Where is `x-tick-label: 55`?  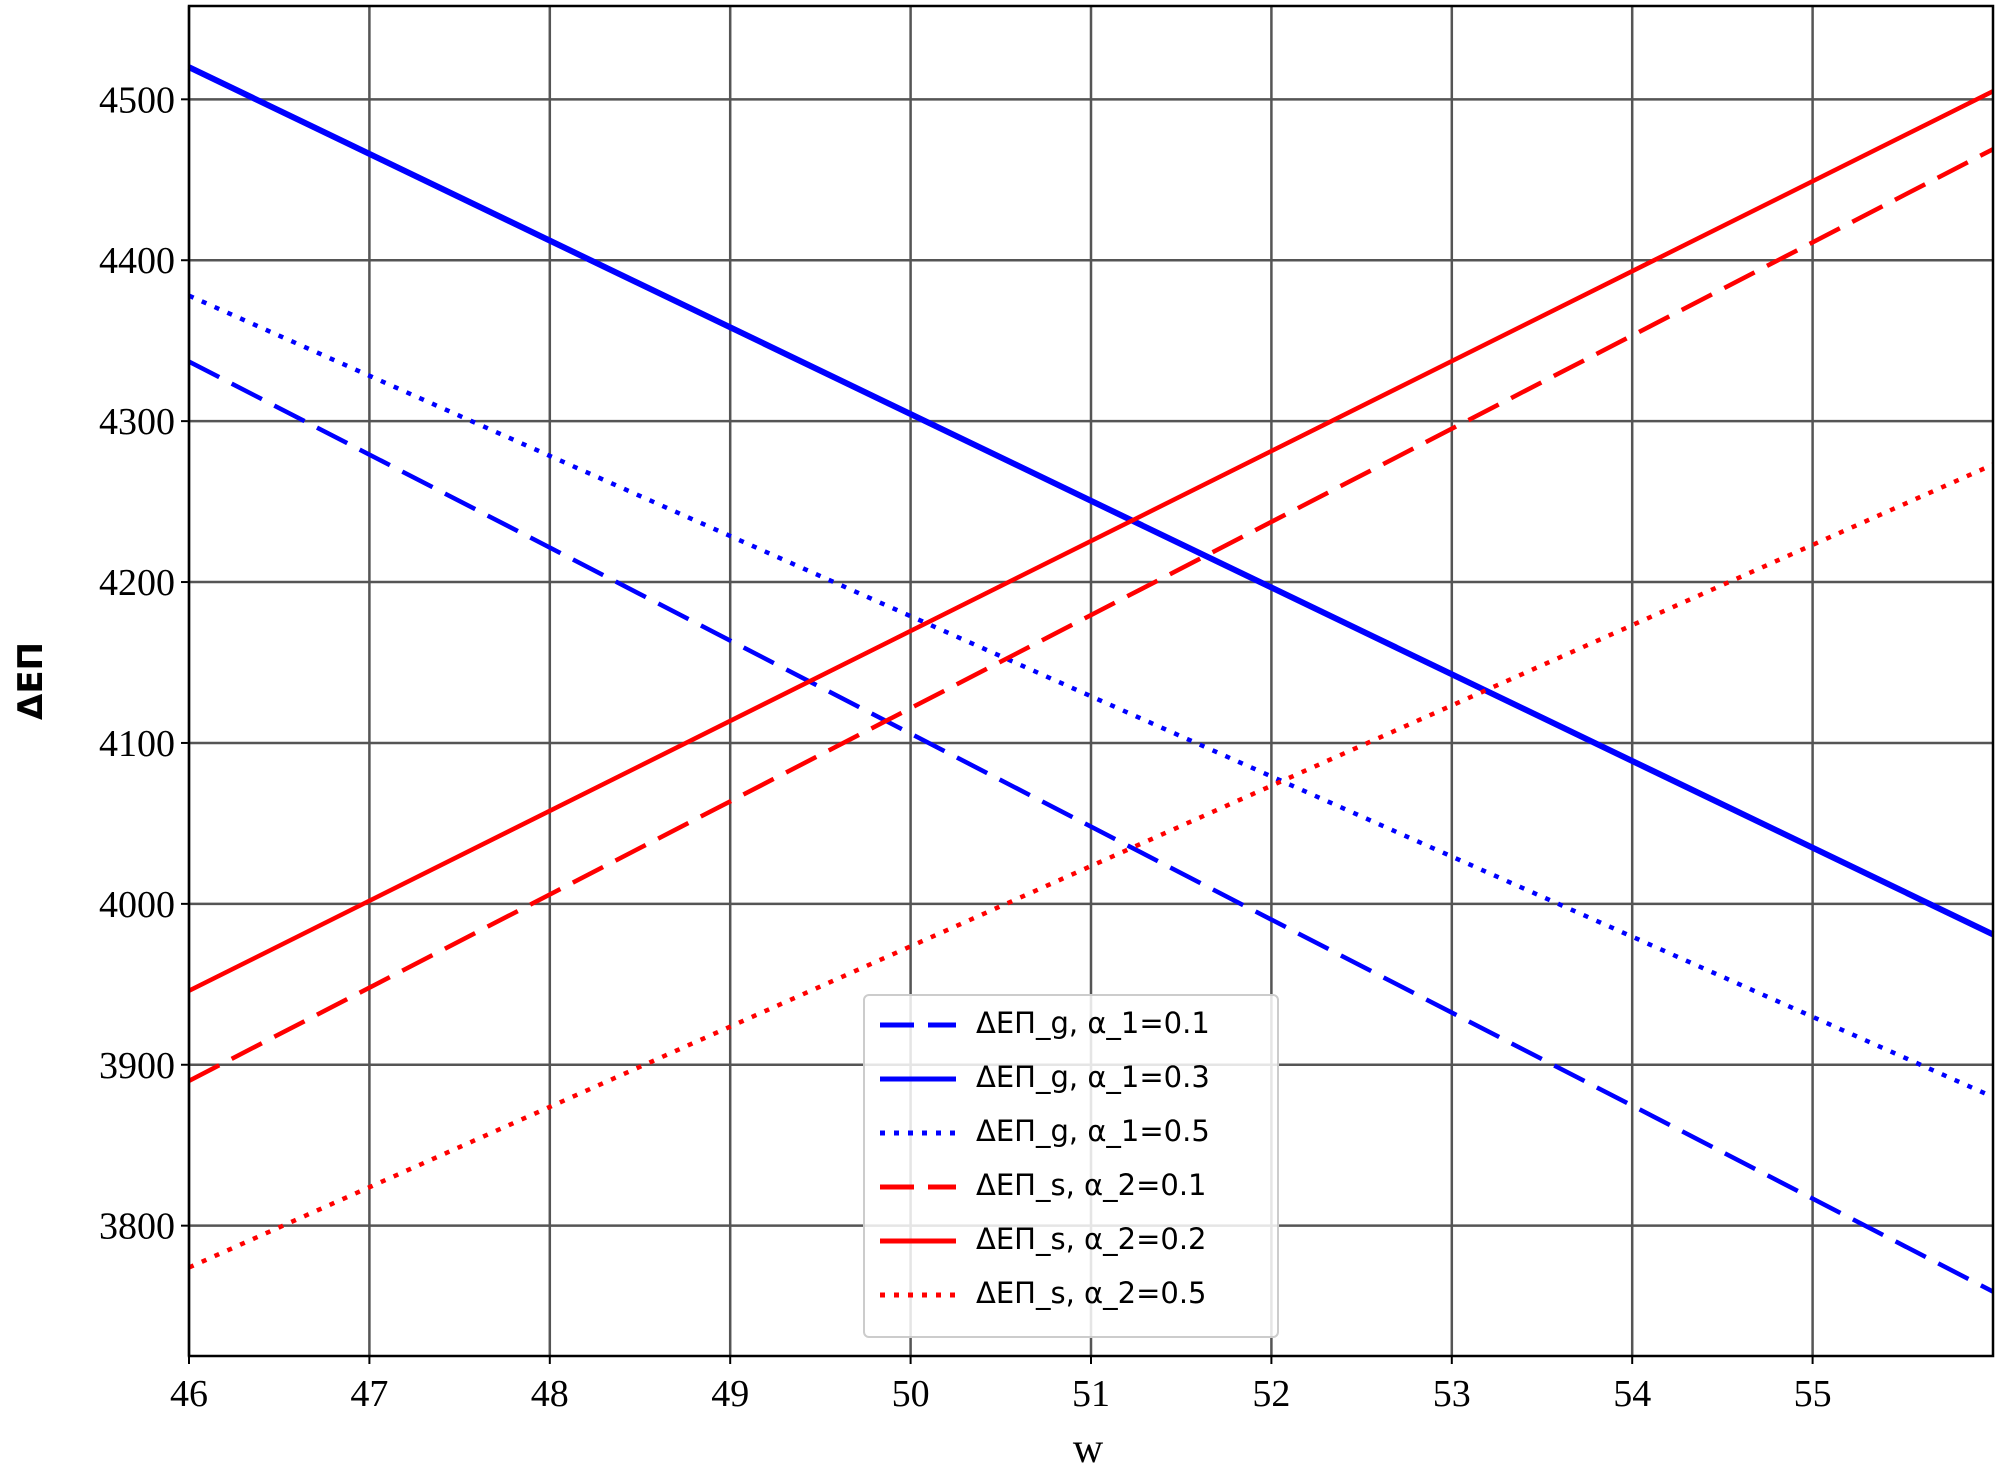 x-tick-label: 55 is located at coordinates (1813, 1394).